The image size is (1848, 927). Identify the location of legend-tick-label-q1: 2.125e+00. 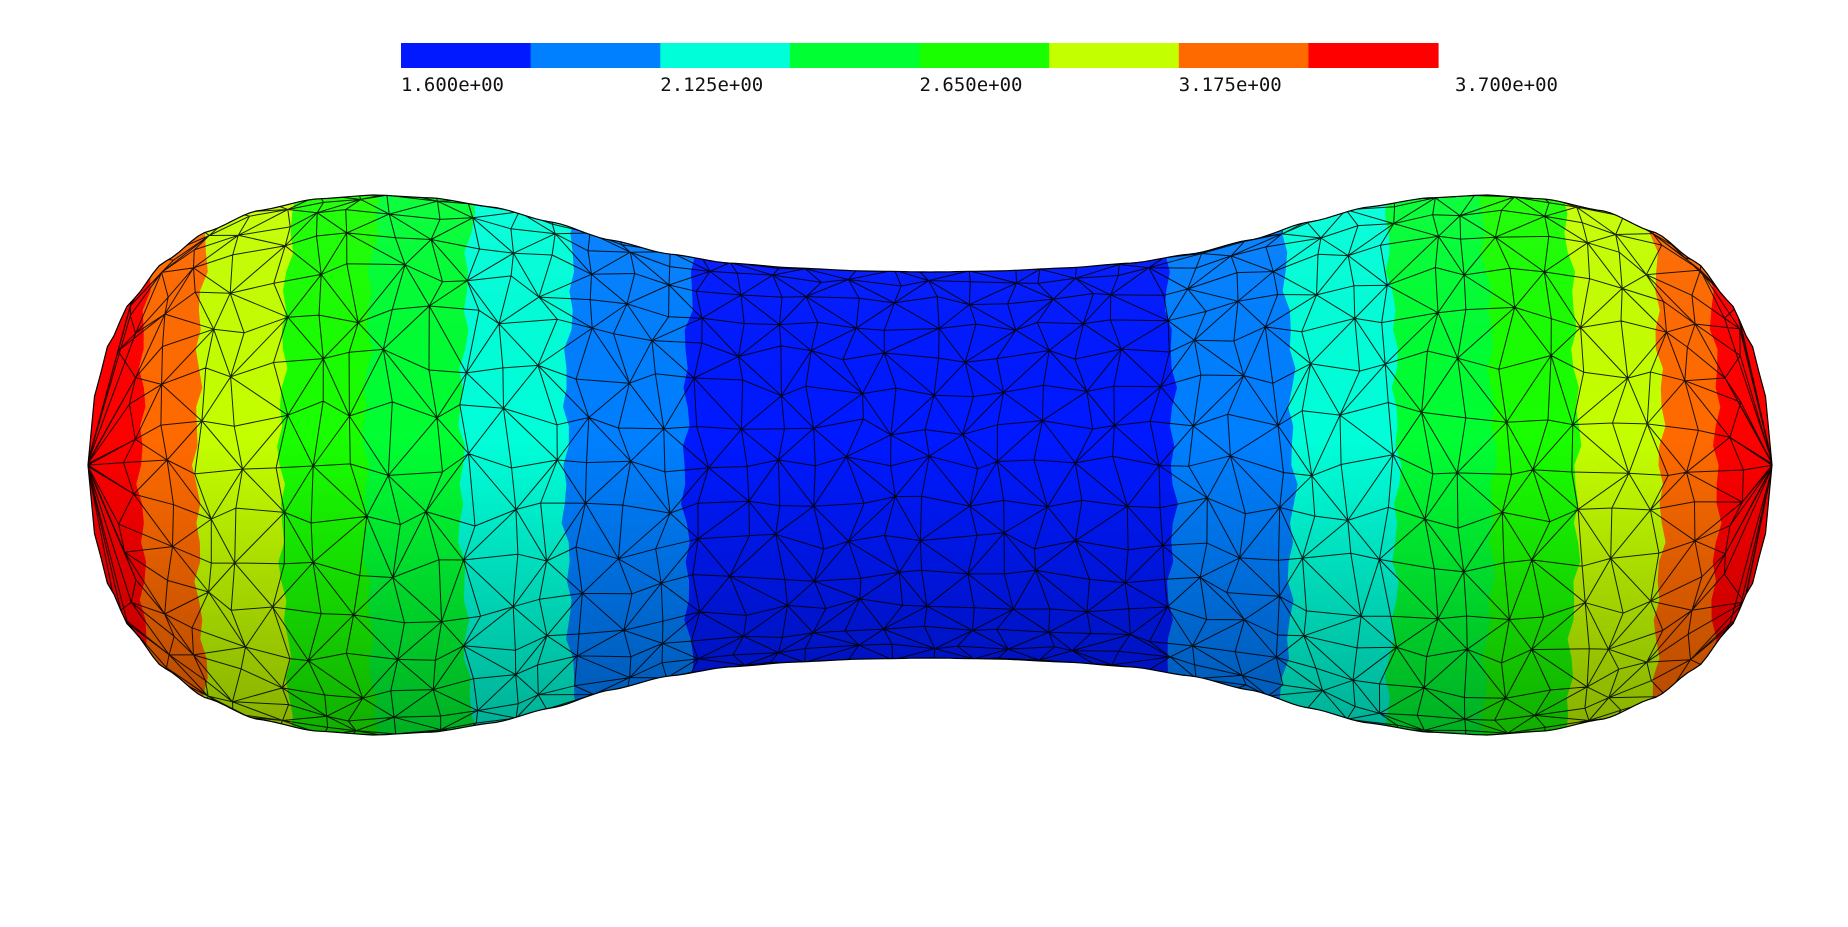
(711, 85).